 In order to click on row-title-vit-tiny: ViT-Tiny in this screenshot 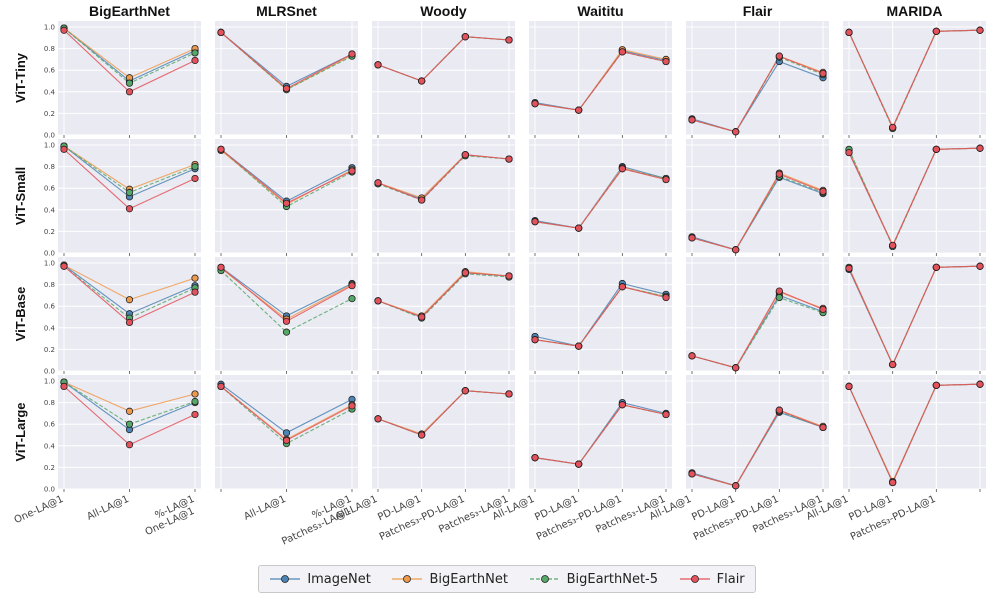, I will do `click(20, 77)`.